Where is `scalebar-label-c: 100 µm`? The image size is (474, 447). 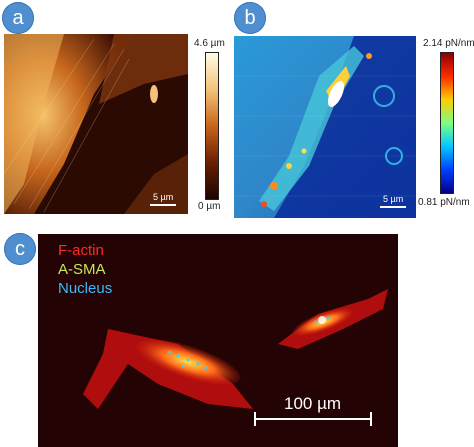
scalebar-label-c: 100 µm is located at coordinates (313, 403).